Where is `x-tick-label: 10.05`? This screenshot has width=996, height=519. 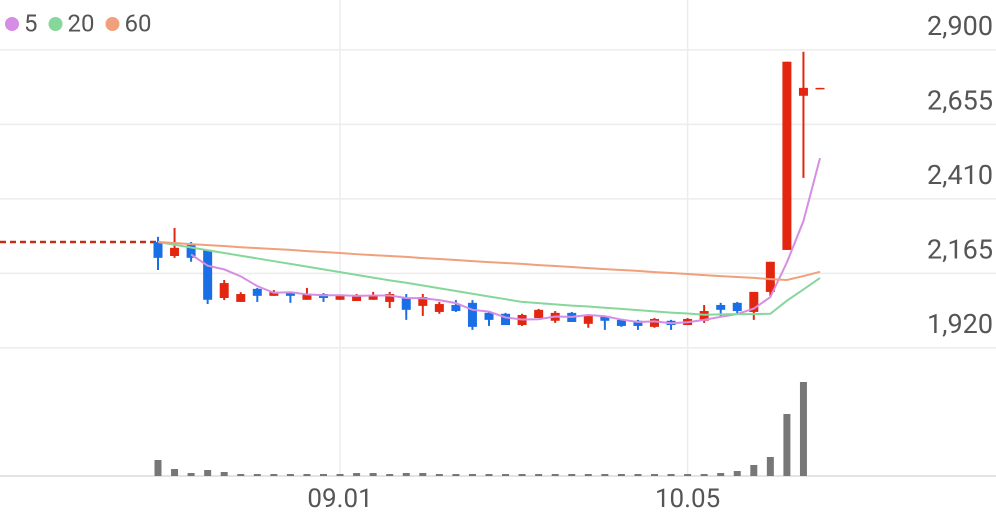
x-tick-label: 10.05 is located at coordinates (687, 499).